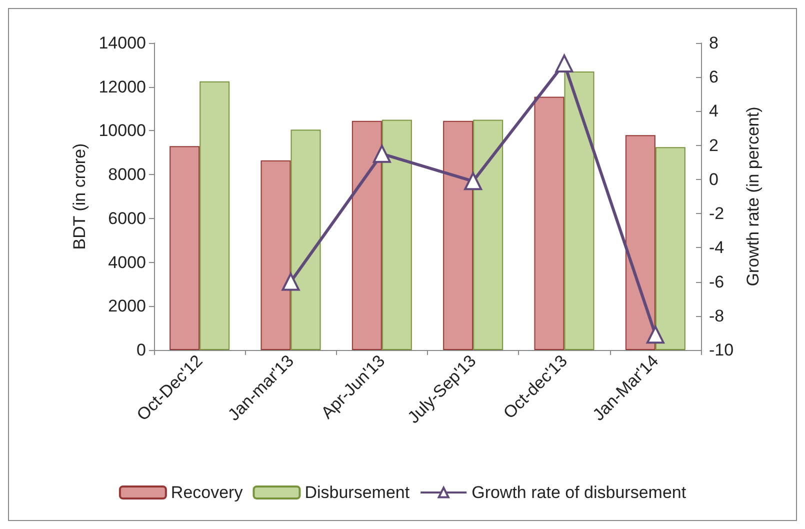  I want to click on y2-tick-label: -10, so click(721, 350).